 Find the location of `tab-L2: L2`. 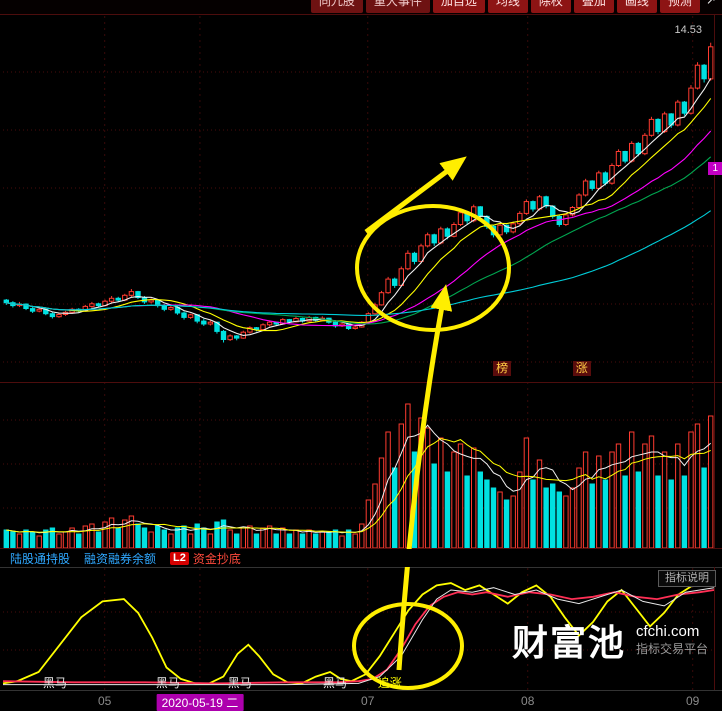

tab-L2: L2 is located at coordinates (179, 558).